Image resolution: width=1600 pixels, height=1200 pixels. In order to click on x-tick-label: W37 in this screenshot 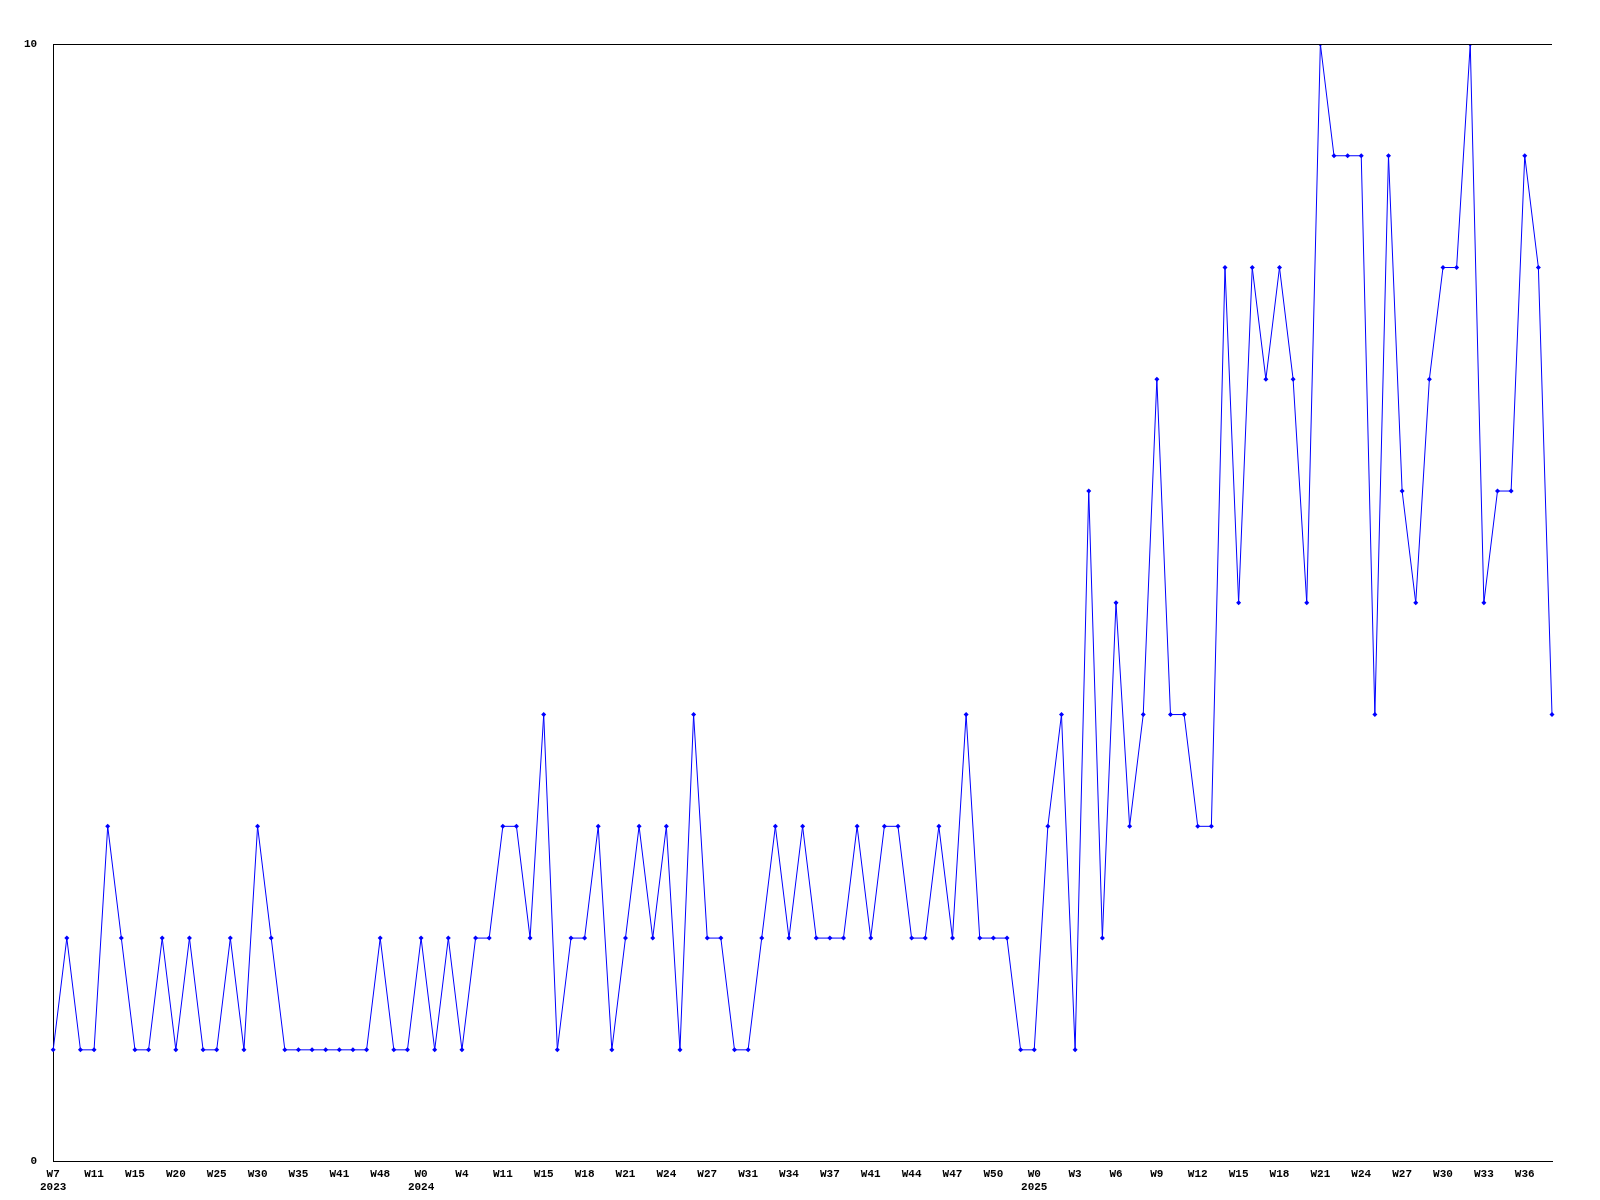, I will do `click(829, 1173)`.